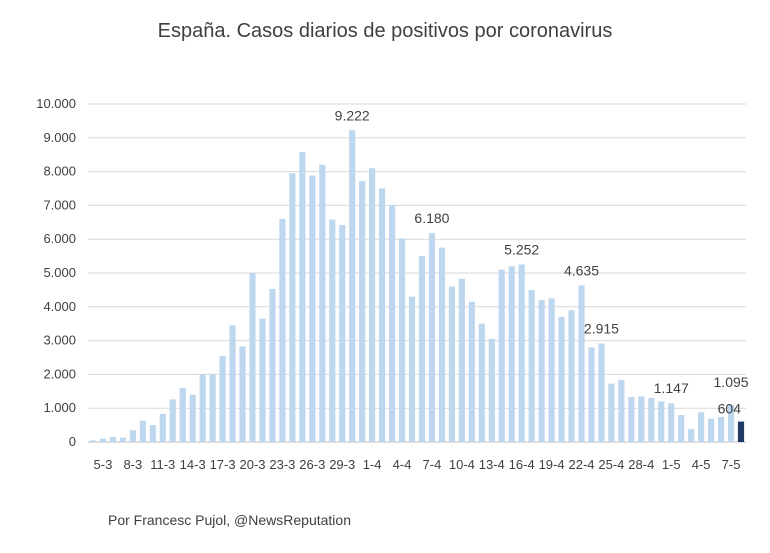  I want to click on x-tick-label: 14-3, so click(193, 464).